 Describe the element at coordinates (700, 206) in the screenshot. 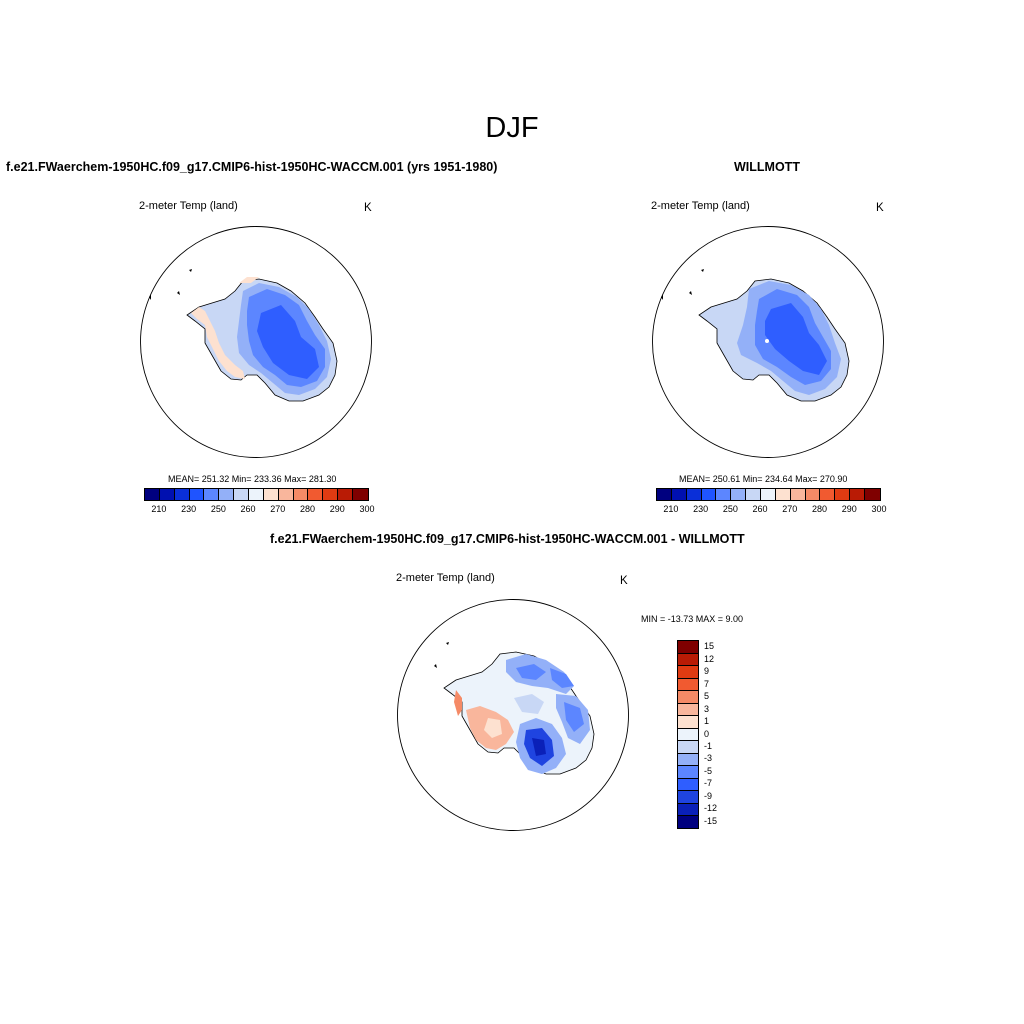

I see `obs-variable-label: 2-meter Temp (land)` at that location.